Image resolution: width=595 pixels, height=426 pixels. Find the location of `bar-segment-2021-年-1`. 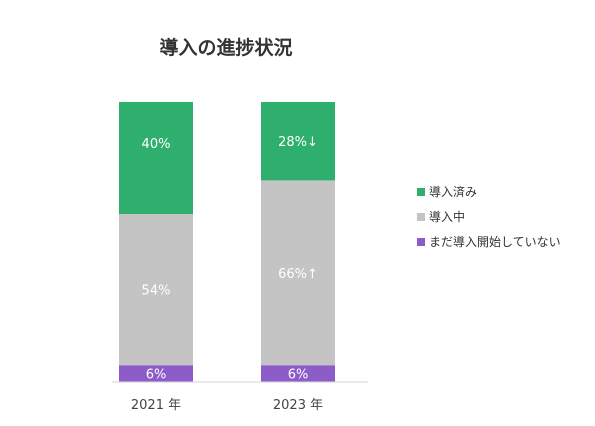

bar-segment-2021-年-1 is located at coordinates (156, 290).